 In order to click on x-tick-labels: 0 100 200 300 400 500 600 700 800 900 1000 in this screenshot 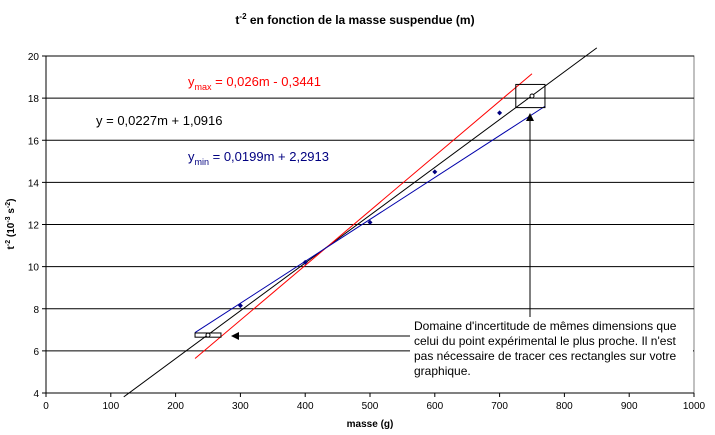, I will do `click(374, 402)`.